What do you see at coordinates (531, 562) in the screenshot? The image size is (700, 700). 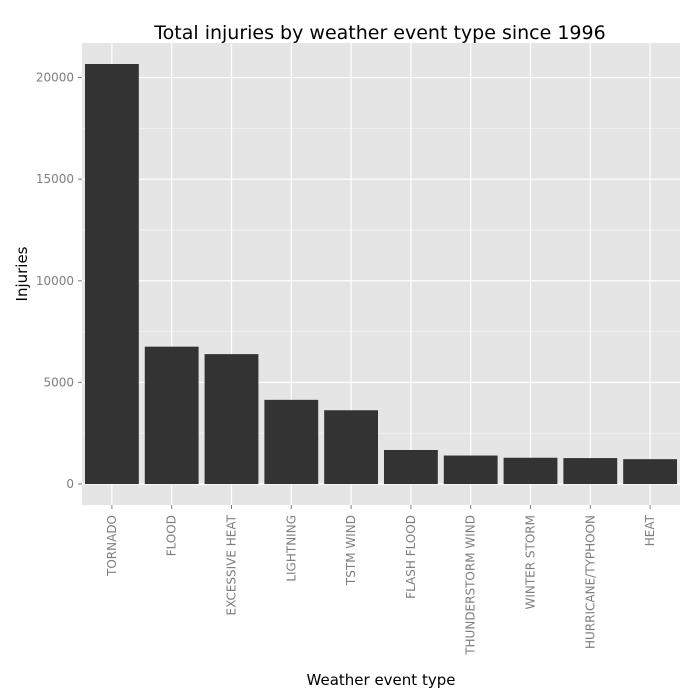 I see `x-tick-label: WINTER STORM` at bounding box center [531, 562].